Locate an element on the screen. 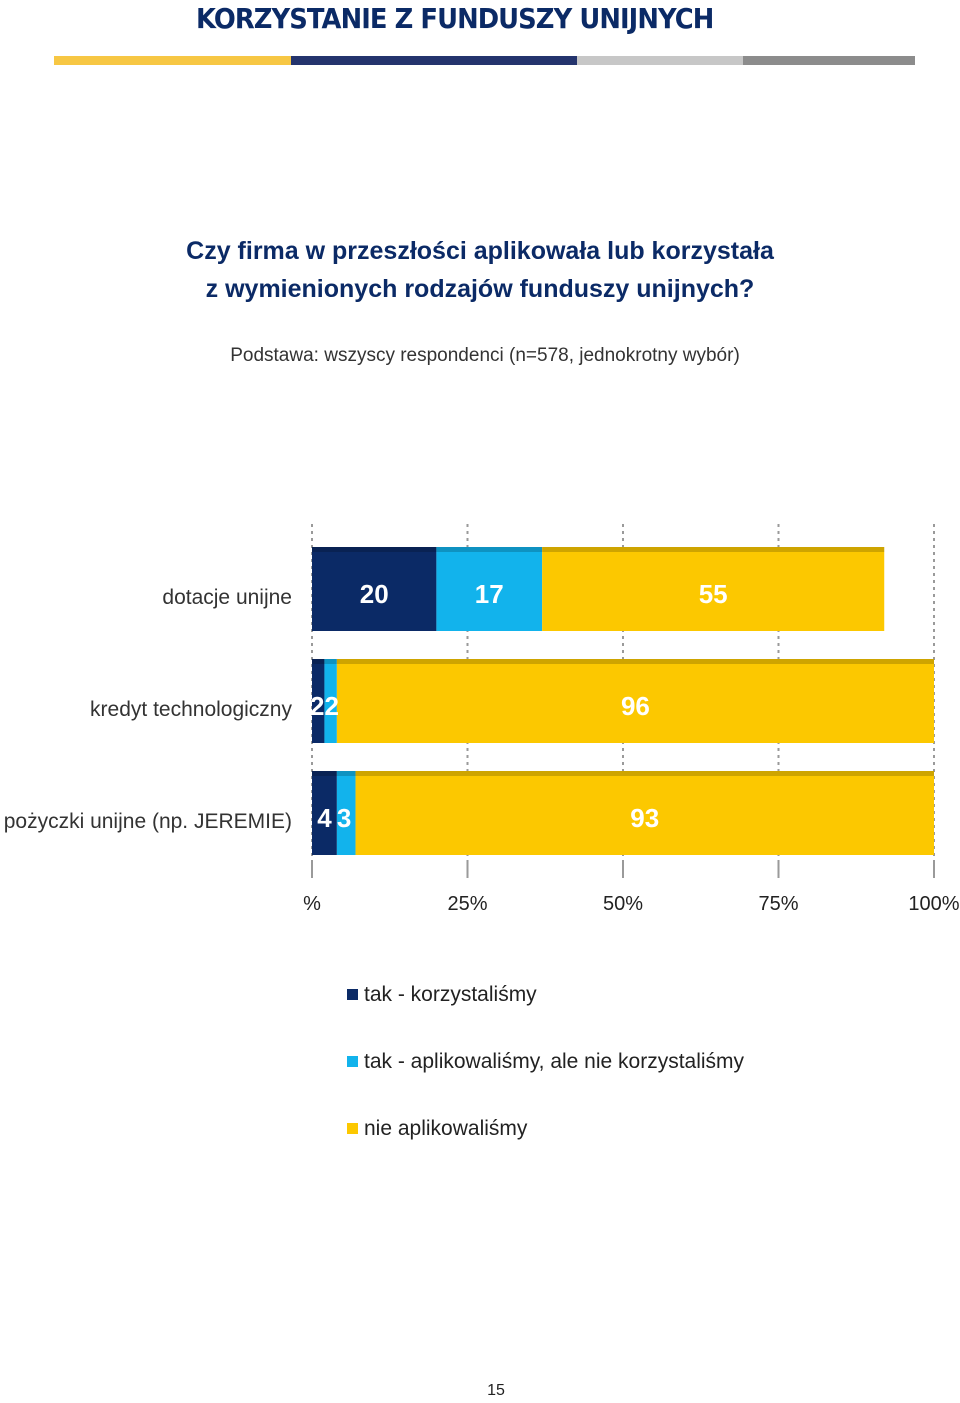 This screenshot has height=1403, width=960. data-label: 20 is located at coordinates (374, 594).